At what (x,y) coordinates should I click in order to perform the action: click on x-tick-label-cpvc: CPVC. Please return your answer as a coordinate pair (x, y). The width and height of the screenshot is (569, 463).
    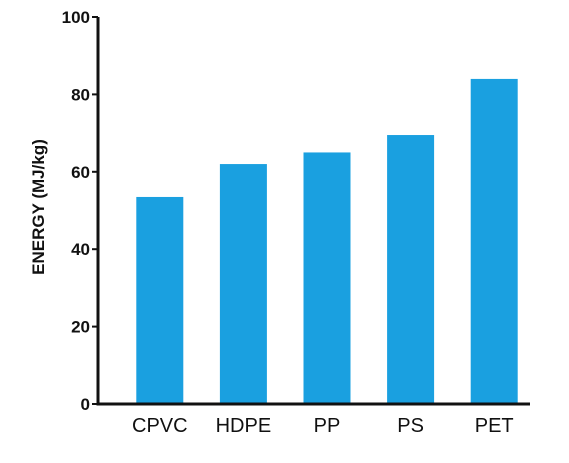
    Looking at the image, I should click on (160, 426).